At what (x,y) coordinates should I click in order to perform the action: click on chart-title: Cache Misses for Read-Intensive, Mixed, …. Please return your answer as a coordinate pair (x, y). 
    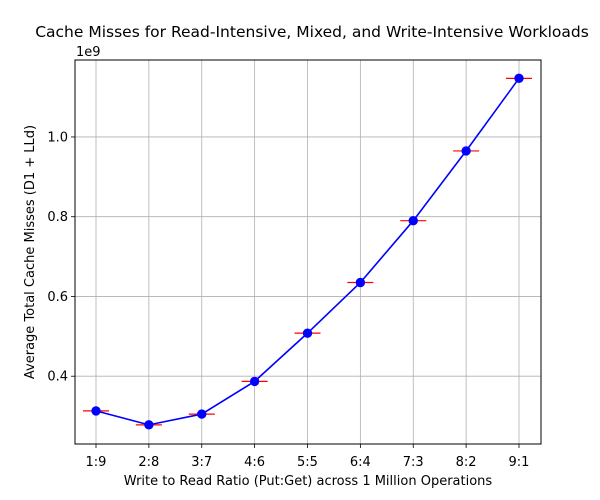
    Looking at the image, I should click on (312, 32).